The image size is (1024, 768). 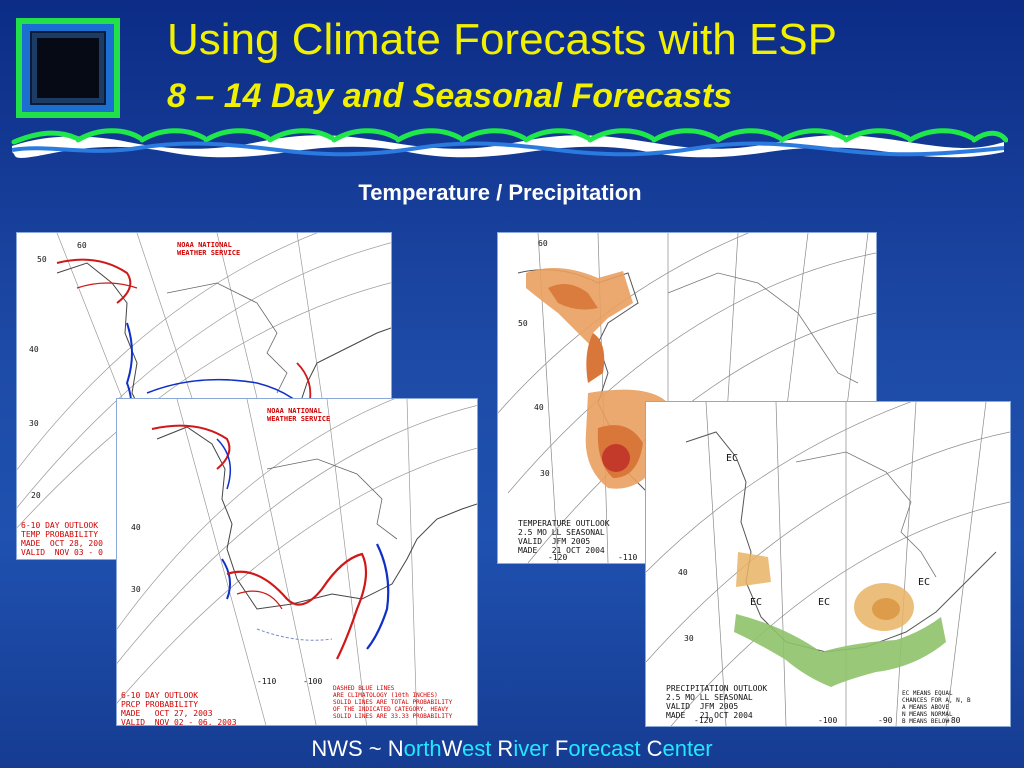 I want to click on logo-image, so click(x=68, y=68).